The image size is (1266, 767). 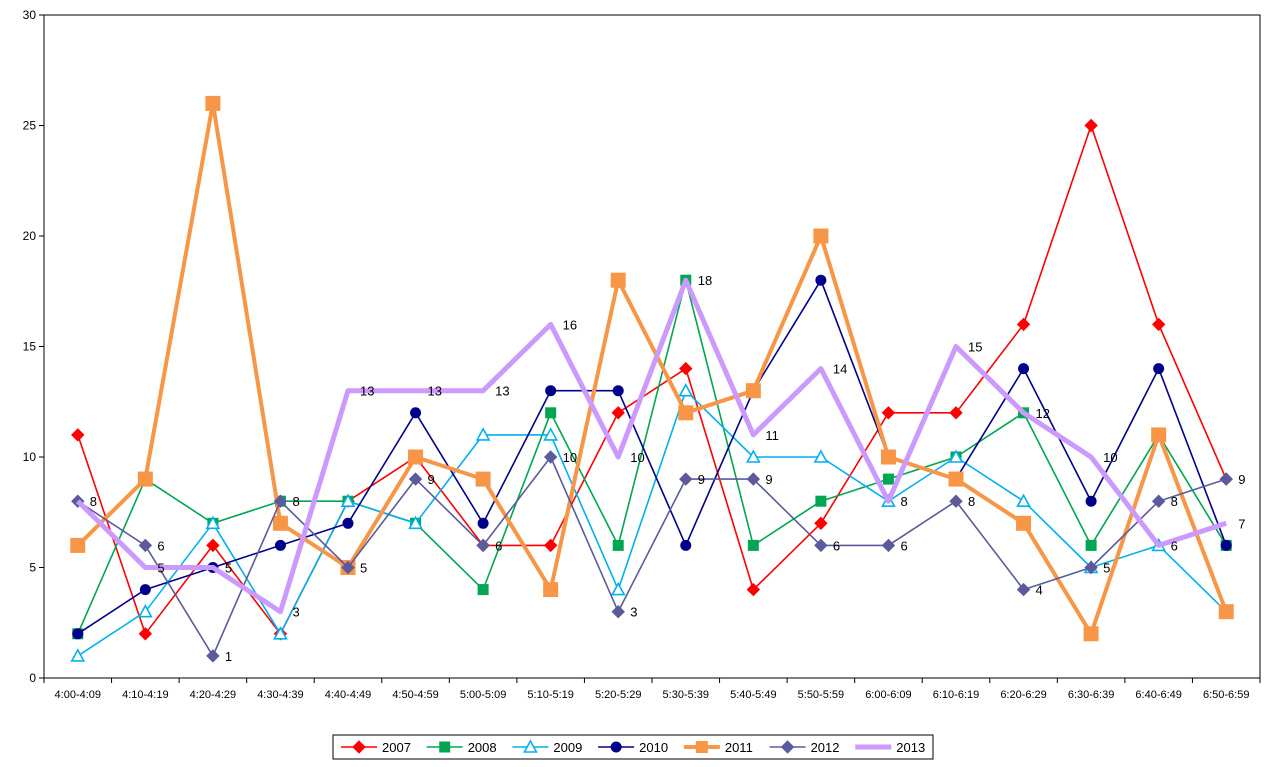 What do you see at coordinates (530, 746) in the screenshot?
I see `legend-marker-2009` at bounding box center [530, 746].